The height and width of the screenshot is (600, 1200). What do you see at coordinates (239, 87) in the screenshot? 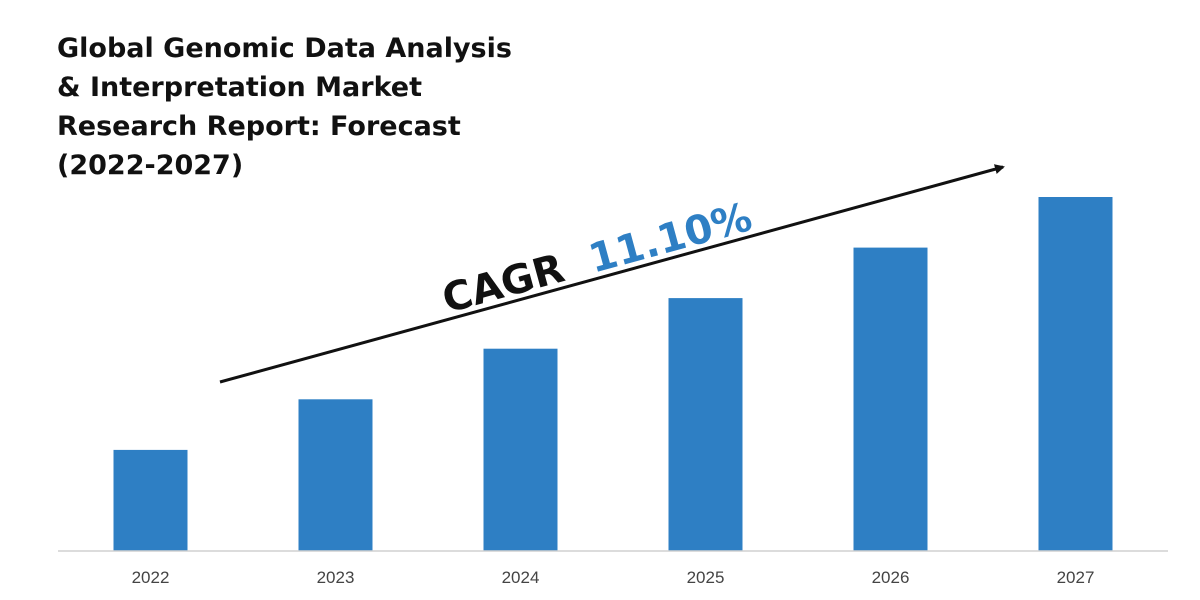
I see `title-line-2: & Interpretation Market` at bounding box center [239, 87].